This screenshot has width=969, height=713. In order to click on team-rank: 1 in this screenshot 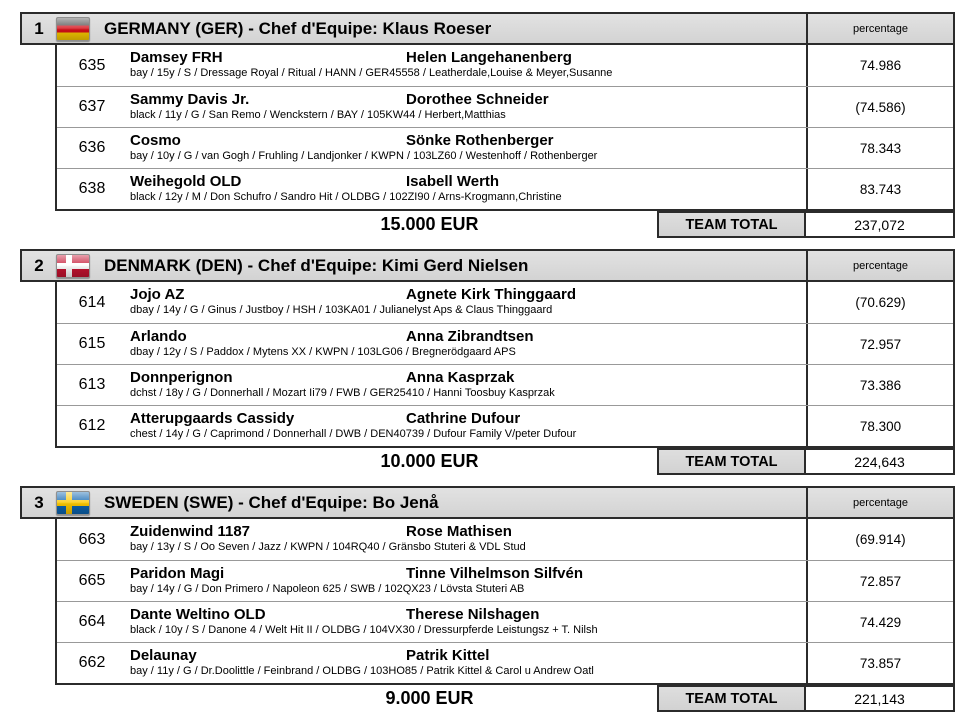, I will do `click(39, 28)`.